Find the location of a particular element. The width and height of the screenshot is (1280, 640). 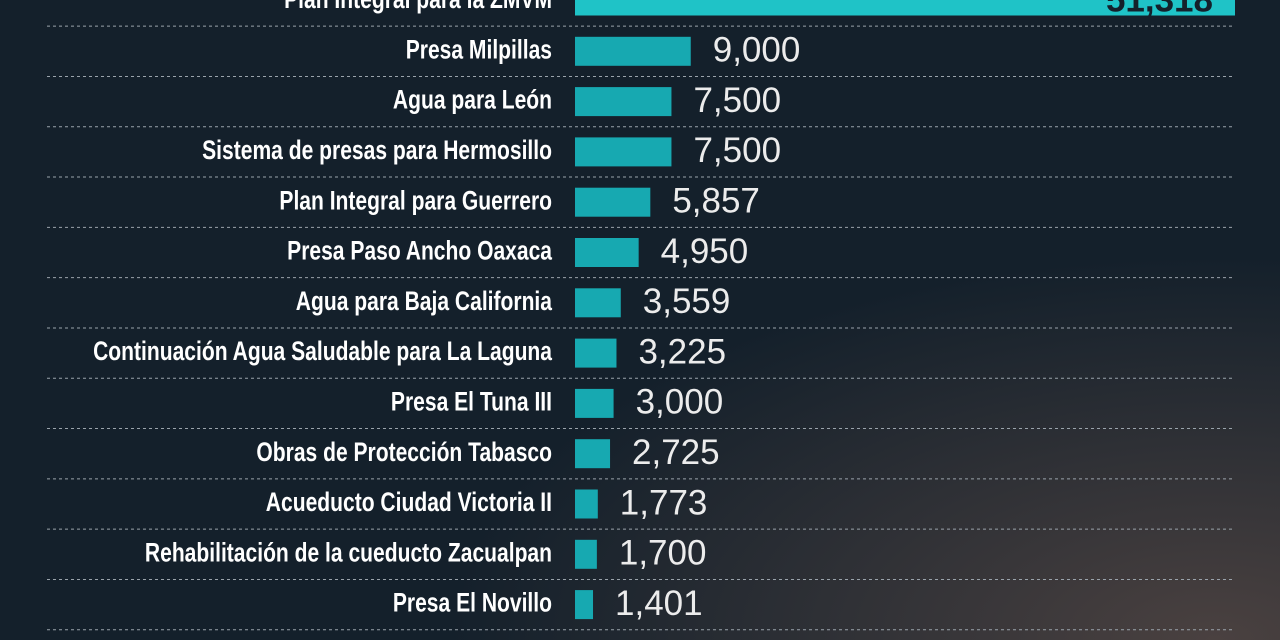

category-label: Presa Milpillas is located at coordinates (479, 50).